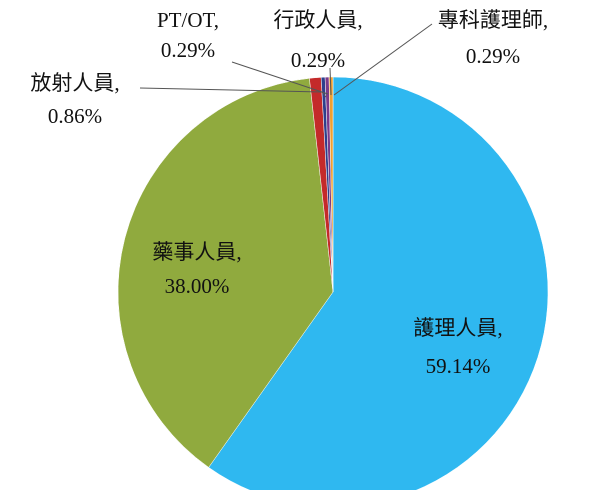 The width and height of the screenshot is (605, 490). I want to click on leader-lines, so click(286, 60).